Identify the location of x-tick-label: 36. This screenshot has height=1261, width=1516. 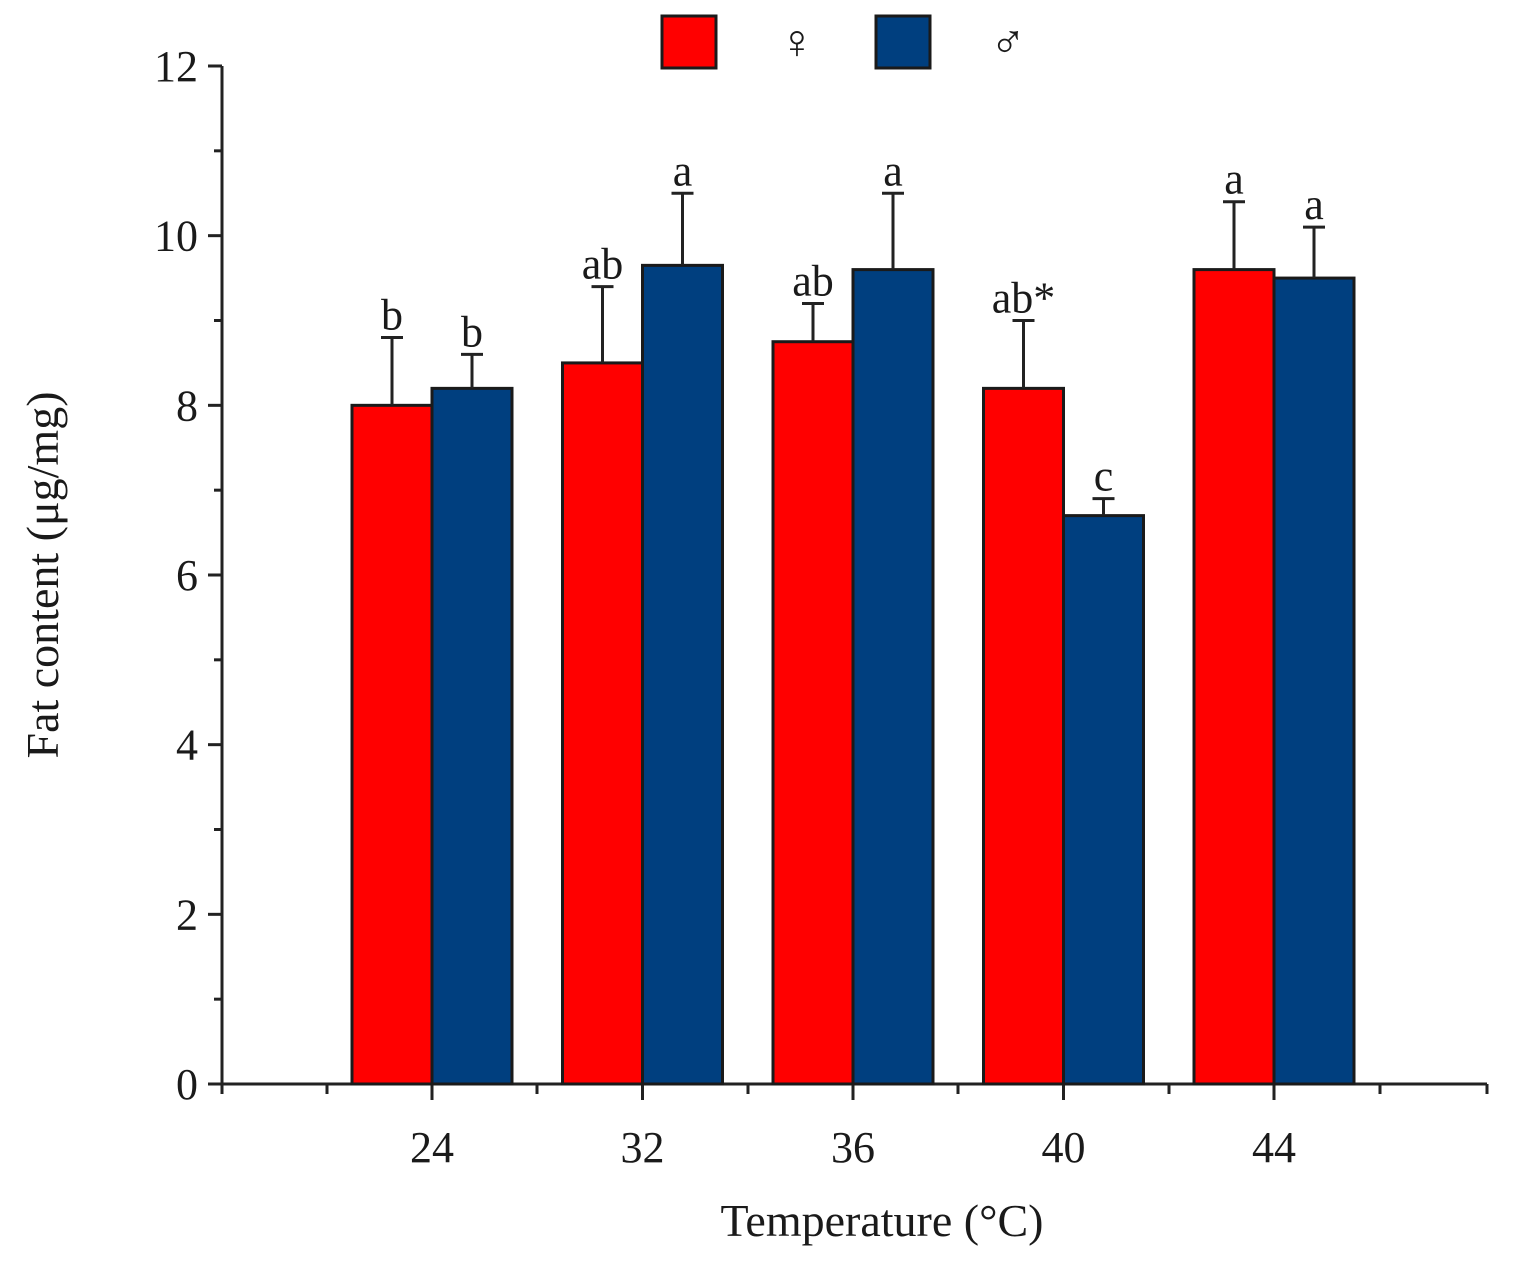
(853, 1147).